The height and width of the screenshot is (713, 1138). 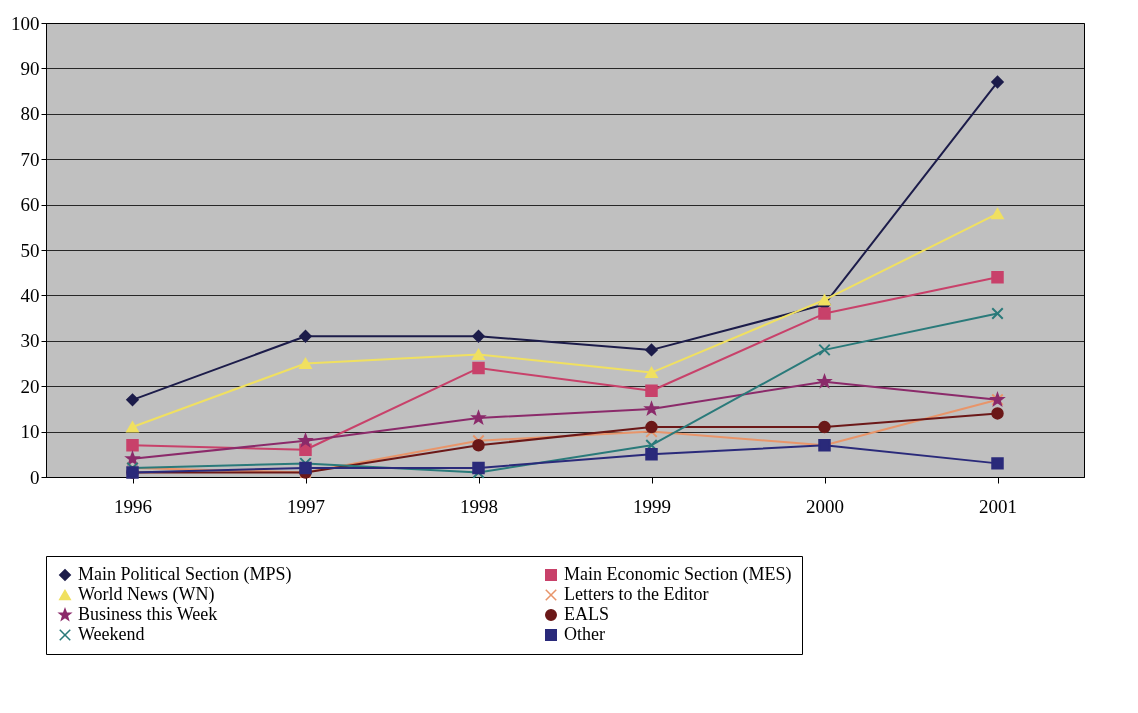 What do you see at coordinates (30, 205) in the screenshot?
I see `y-tick-label: 60` at bounding box center [30, 205].